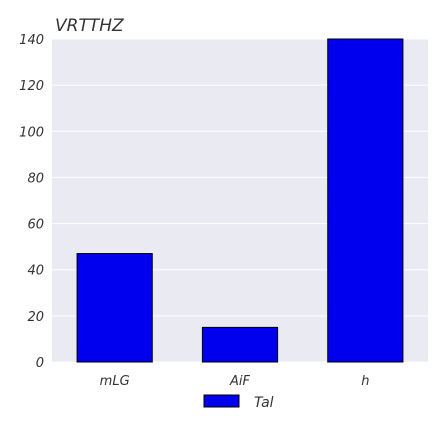 This screenshot has width=444, height=444. I want to click on y-tick-label: 0, so click(40, 363).